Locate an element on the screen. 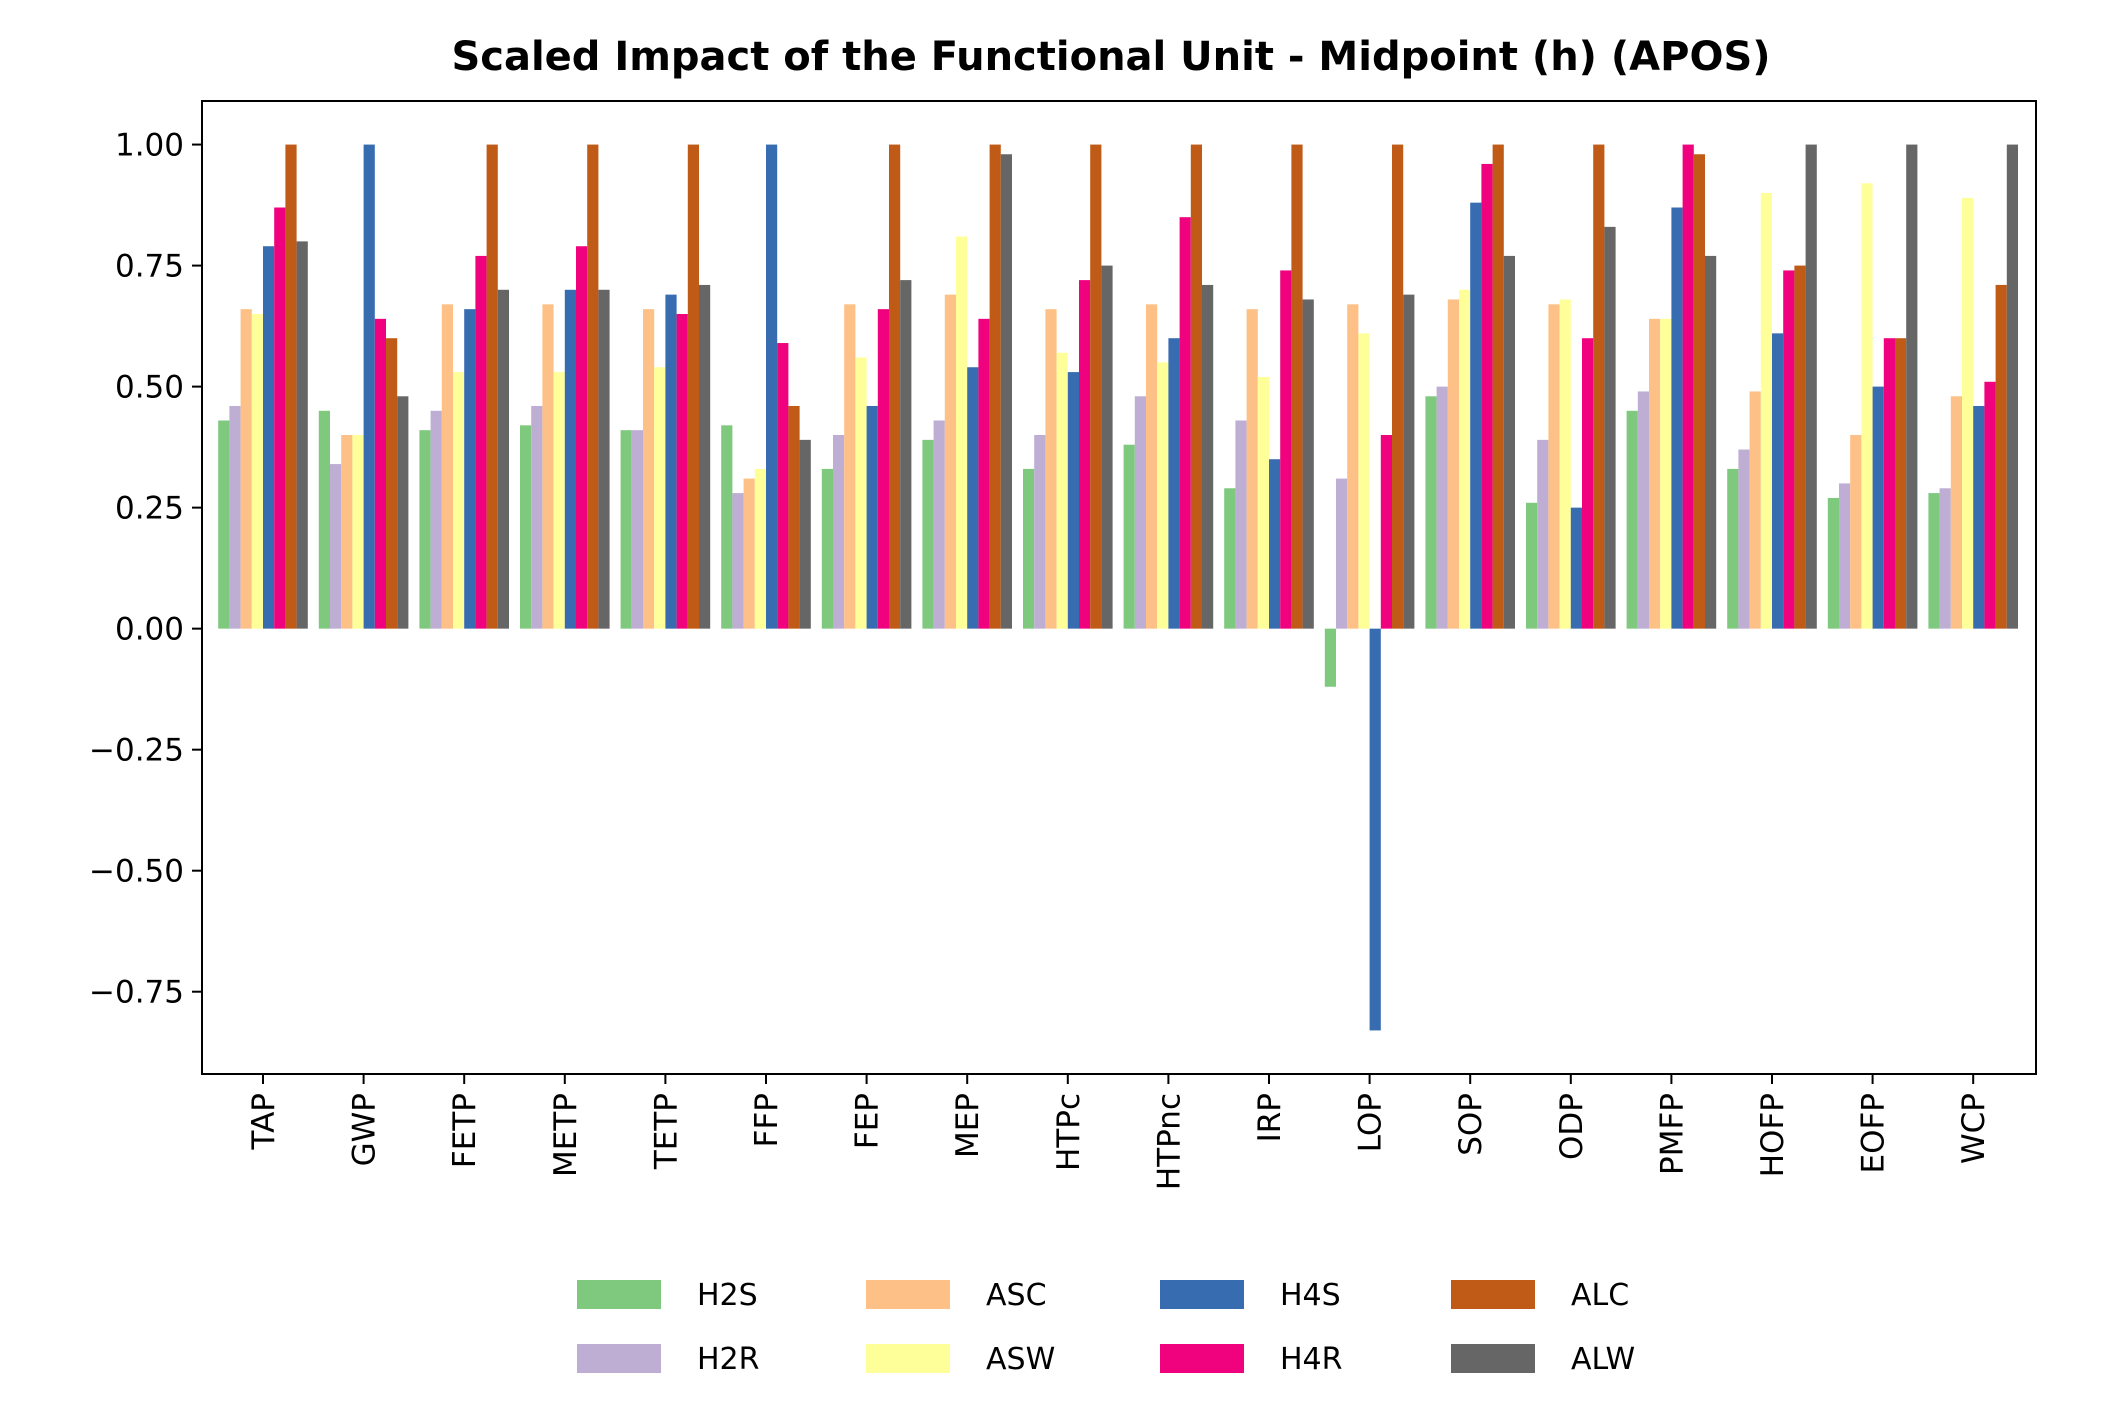 The width and height of the screenshot is (2104, 1419). bar-h4r-eofp is located at coordinates (1889, 483).